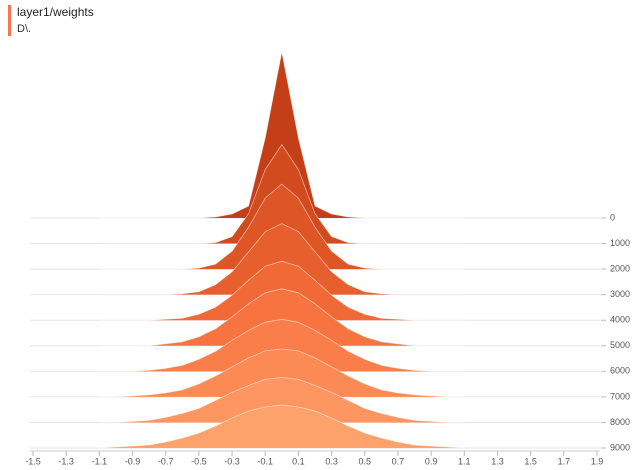  I want to click on x-tick-label: 1.3, so click(497, 461).